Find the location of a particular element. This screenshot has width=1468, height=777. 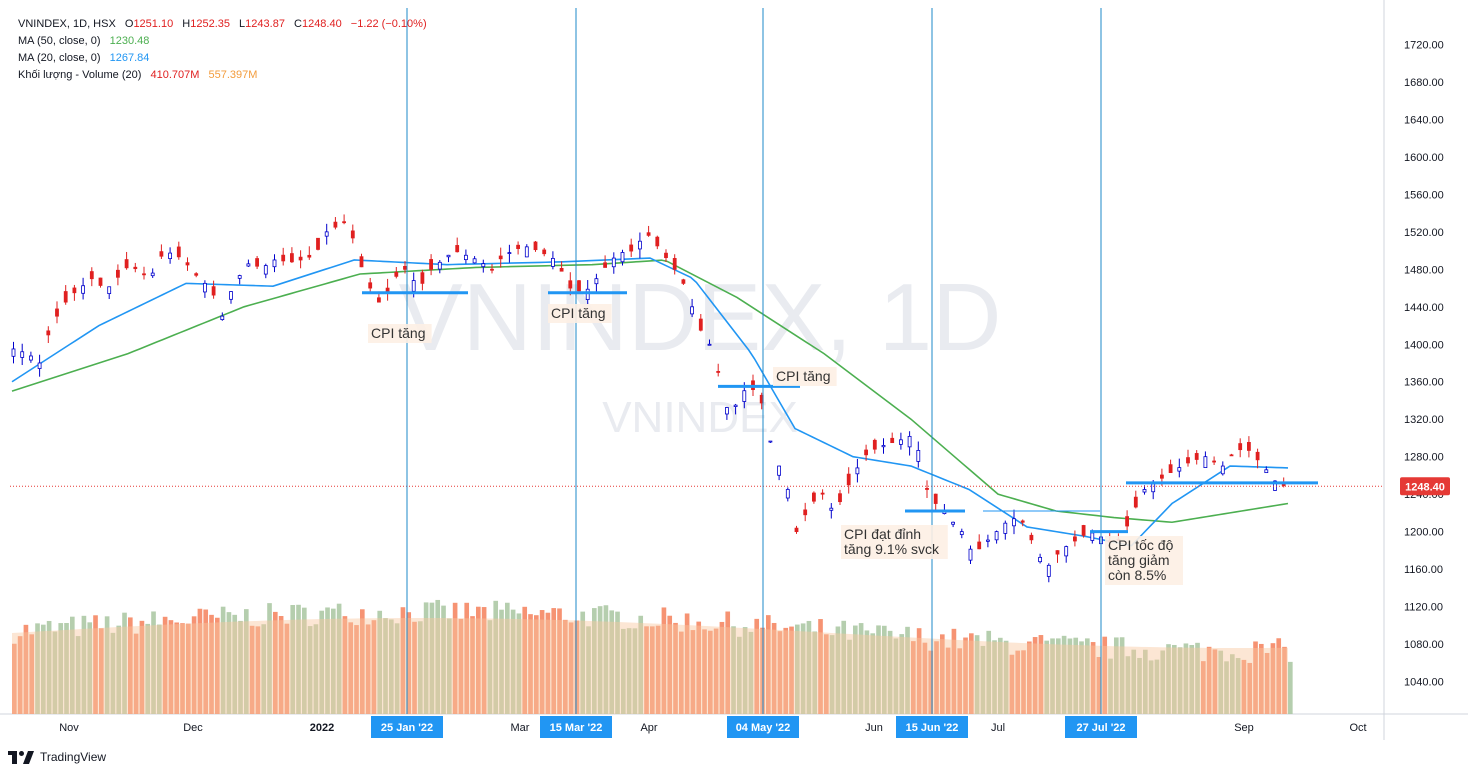

open-value: 1251.10 is located at coordinates (153, 24).